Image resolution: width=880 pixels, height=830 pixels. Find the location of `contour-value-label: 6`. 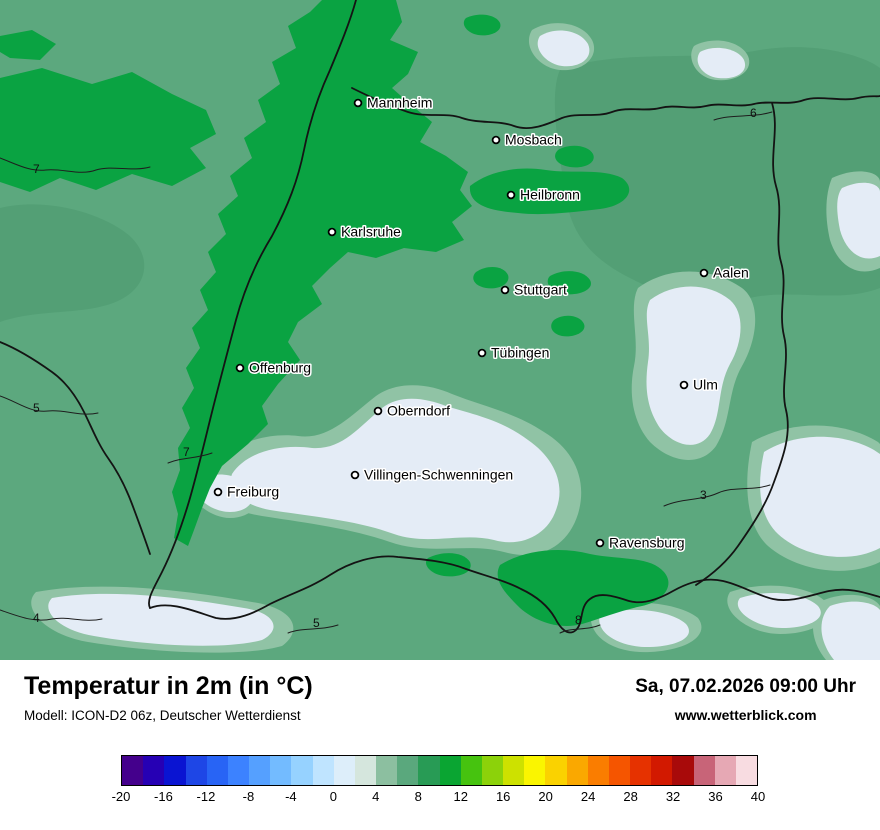

contour-value-label: 6 is located at coordinates (753, 113).